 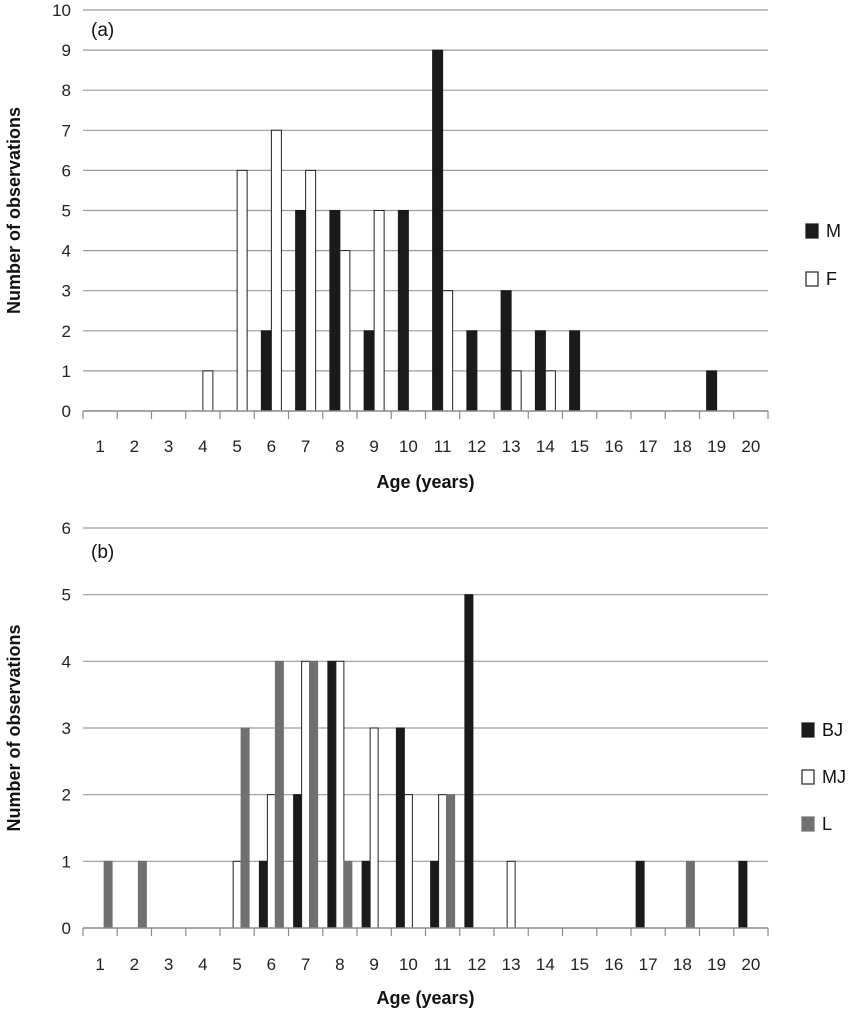 I want to click on x-tick-label: 5, so click(x=236, y=446).